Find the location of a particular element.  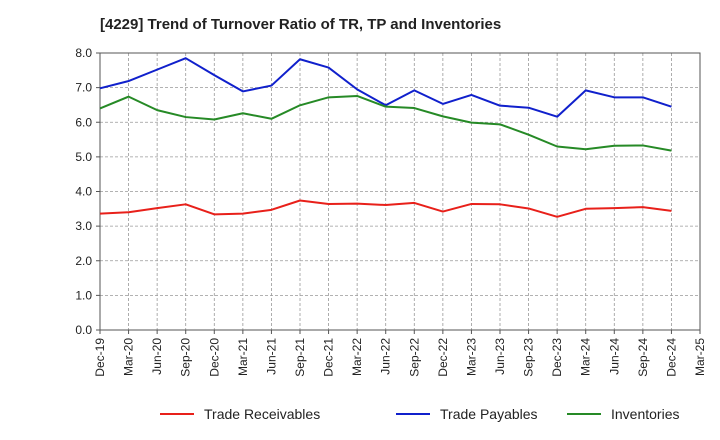

x-tick-label: Sep-23 is located at coordinates (529, 357).